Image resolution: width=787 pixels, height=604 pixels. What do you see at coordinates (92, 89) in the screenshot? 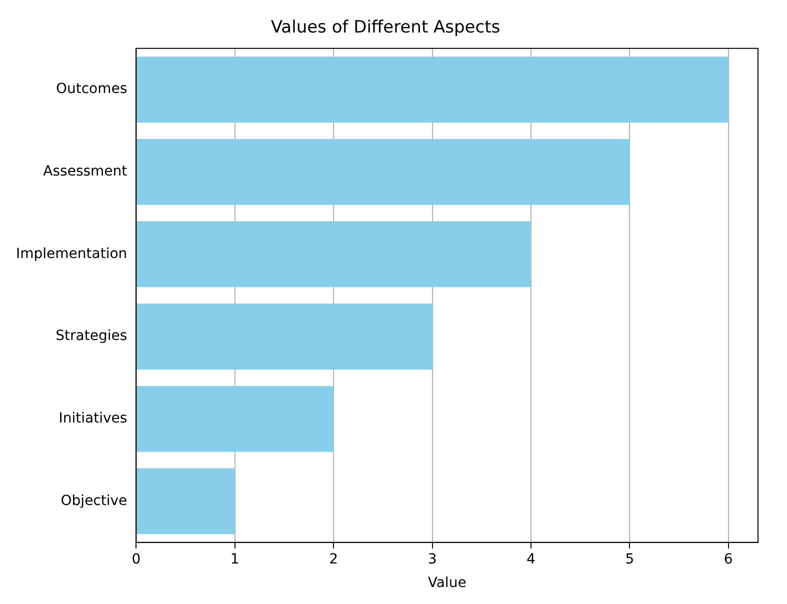
I see `y-tick-label: Outcomes` at bounding box center [92, 89].